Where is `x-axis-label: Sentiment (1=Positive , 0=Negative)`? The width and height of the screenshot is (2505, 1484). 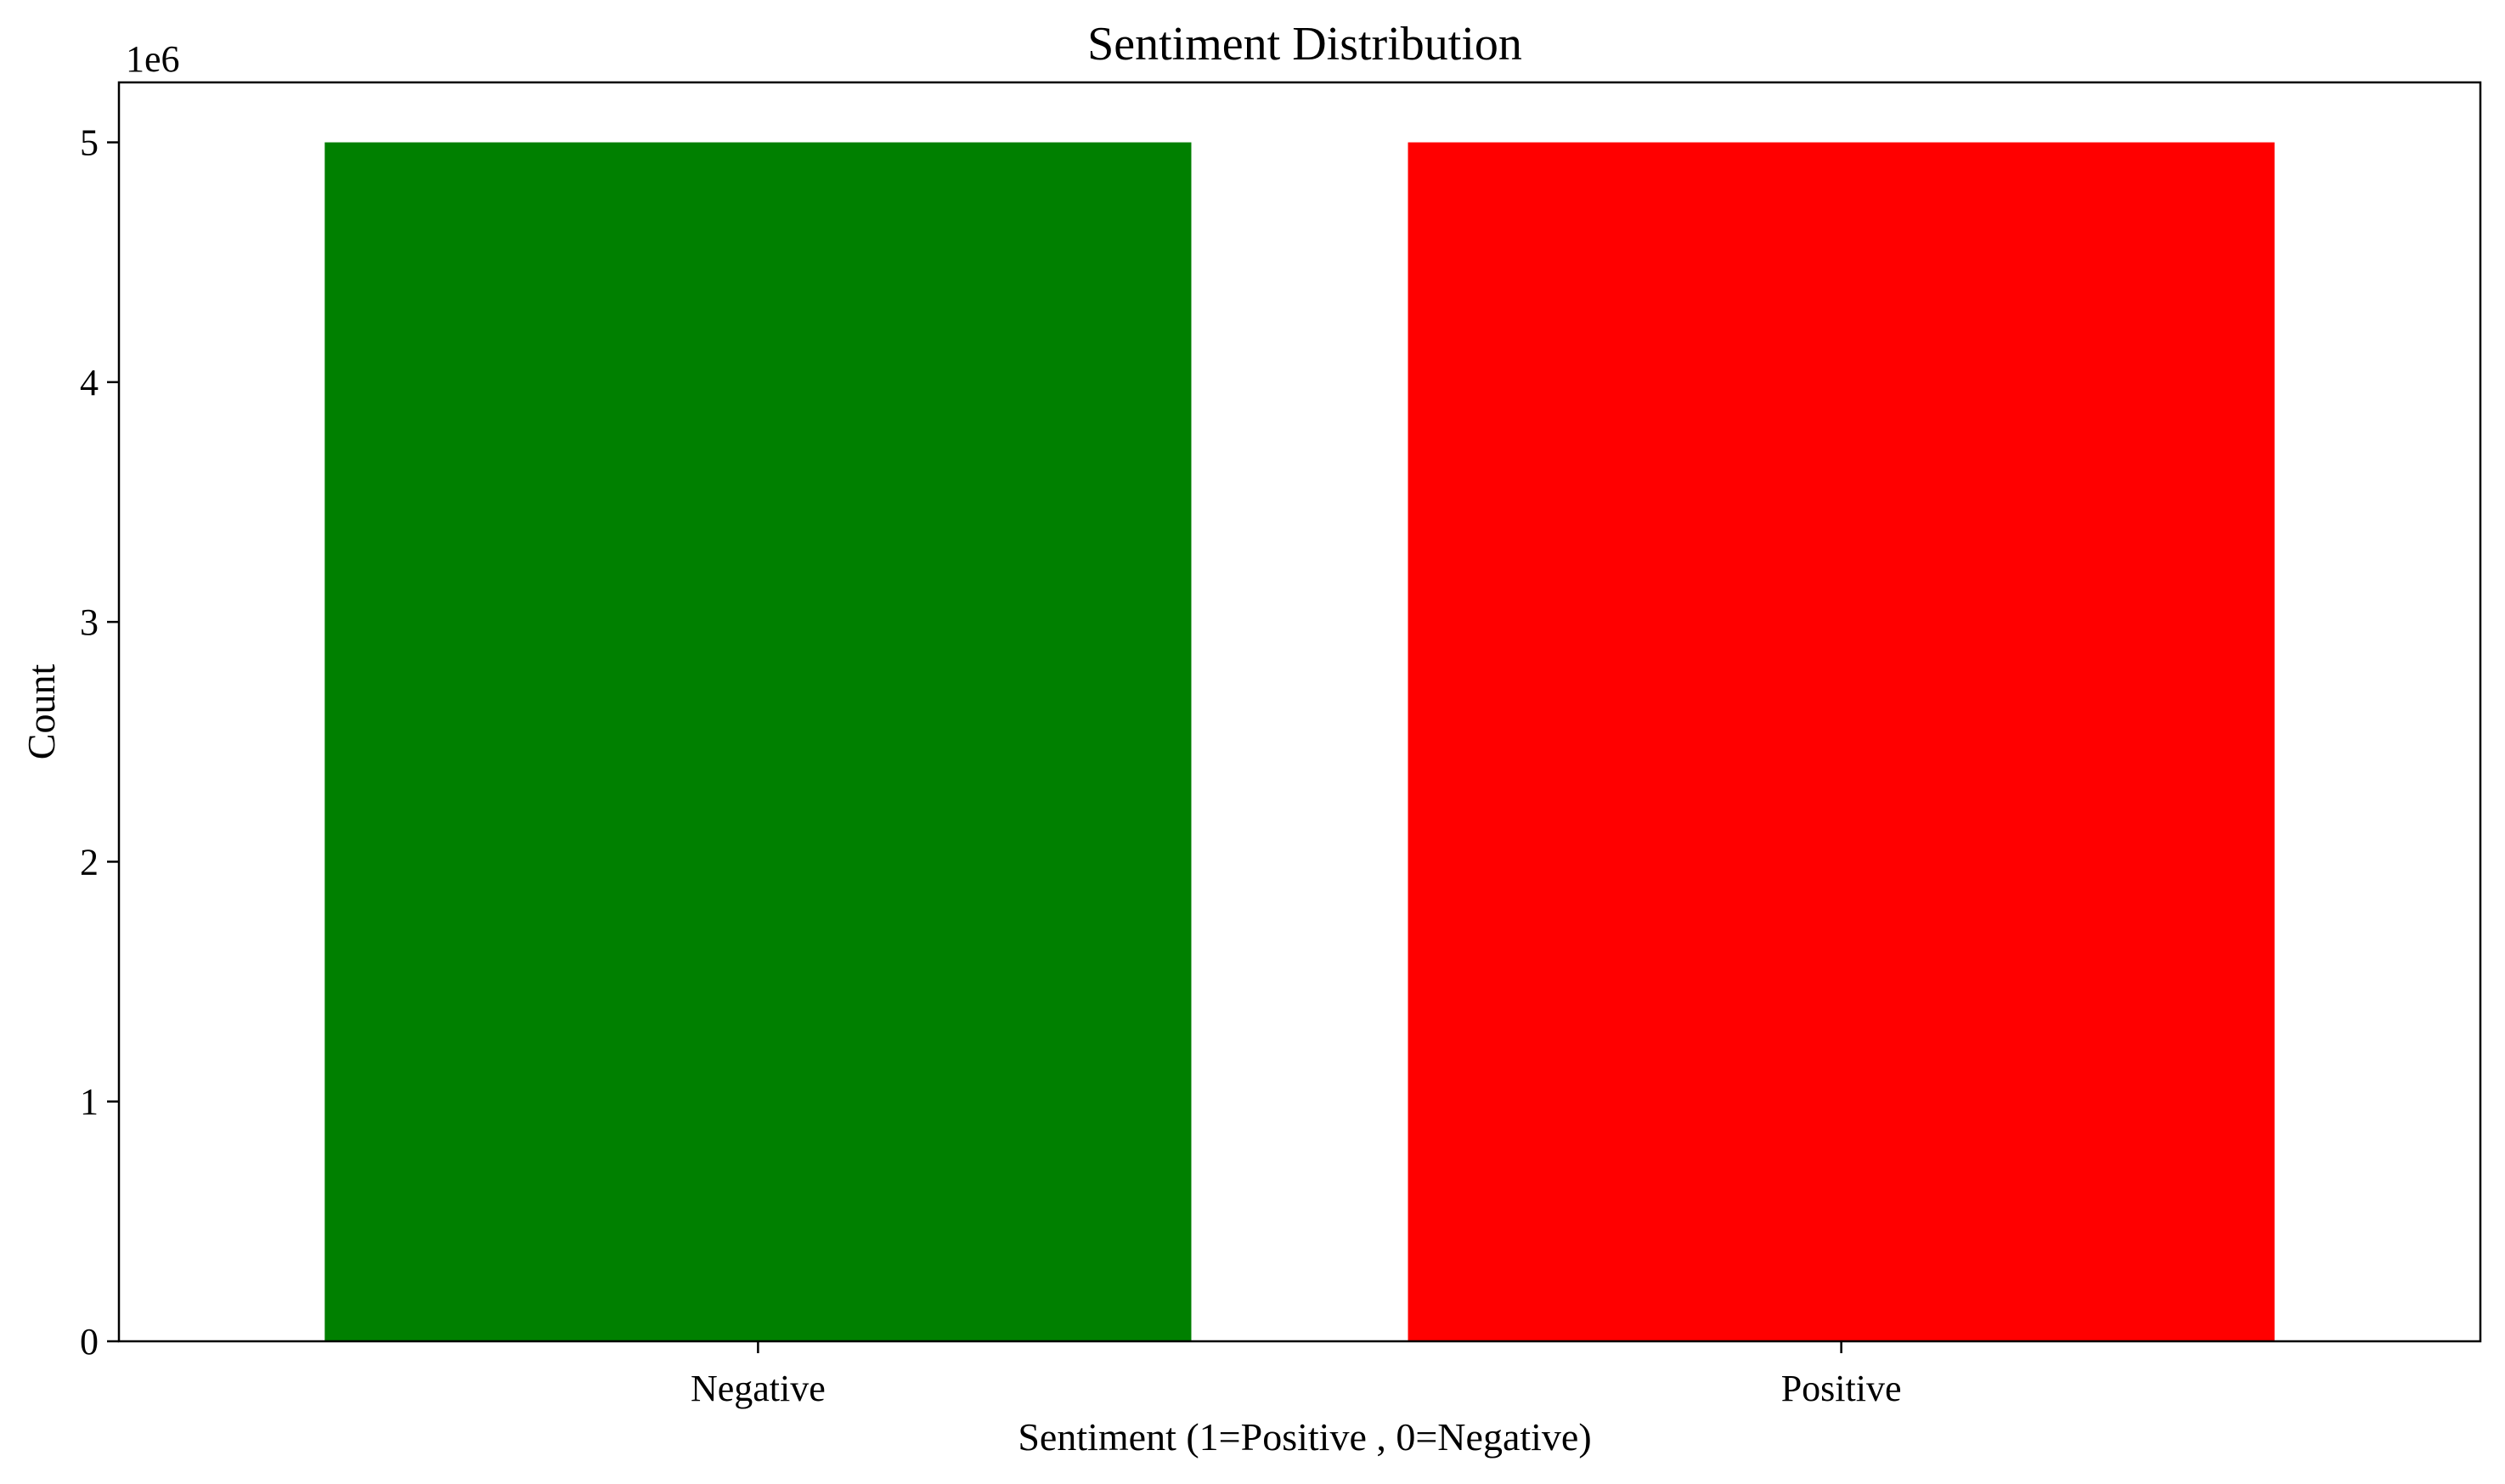 x-axis-label: Sentiment (1=Positive , 0=Negative) is located at coordinates (1304, 1437).